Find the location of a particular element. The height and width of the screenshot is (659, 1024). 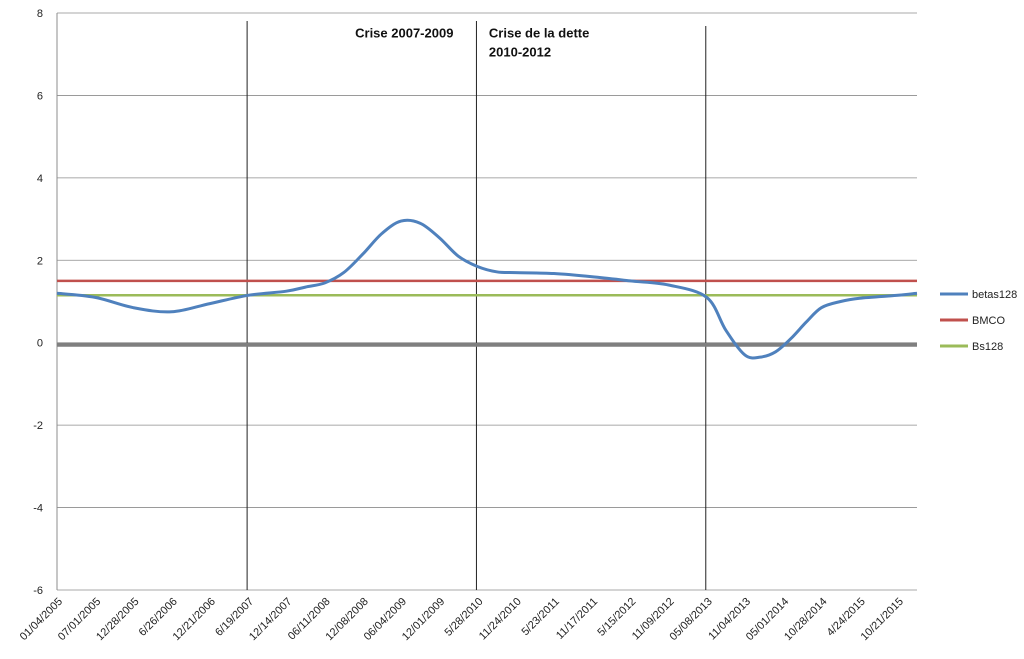

legend-label: BMCO is located at coordinates (988, 321).